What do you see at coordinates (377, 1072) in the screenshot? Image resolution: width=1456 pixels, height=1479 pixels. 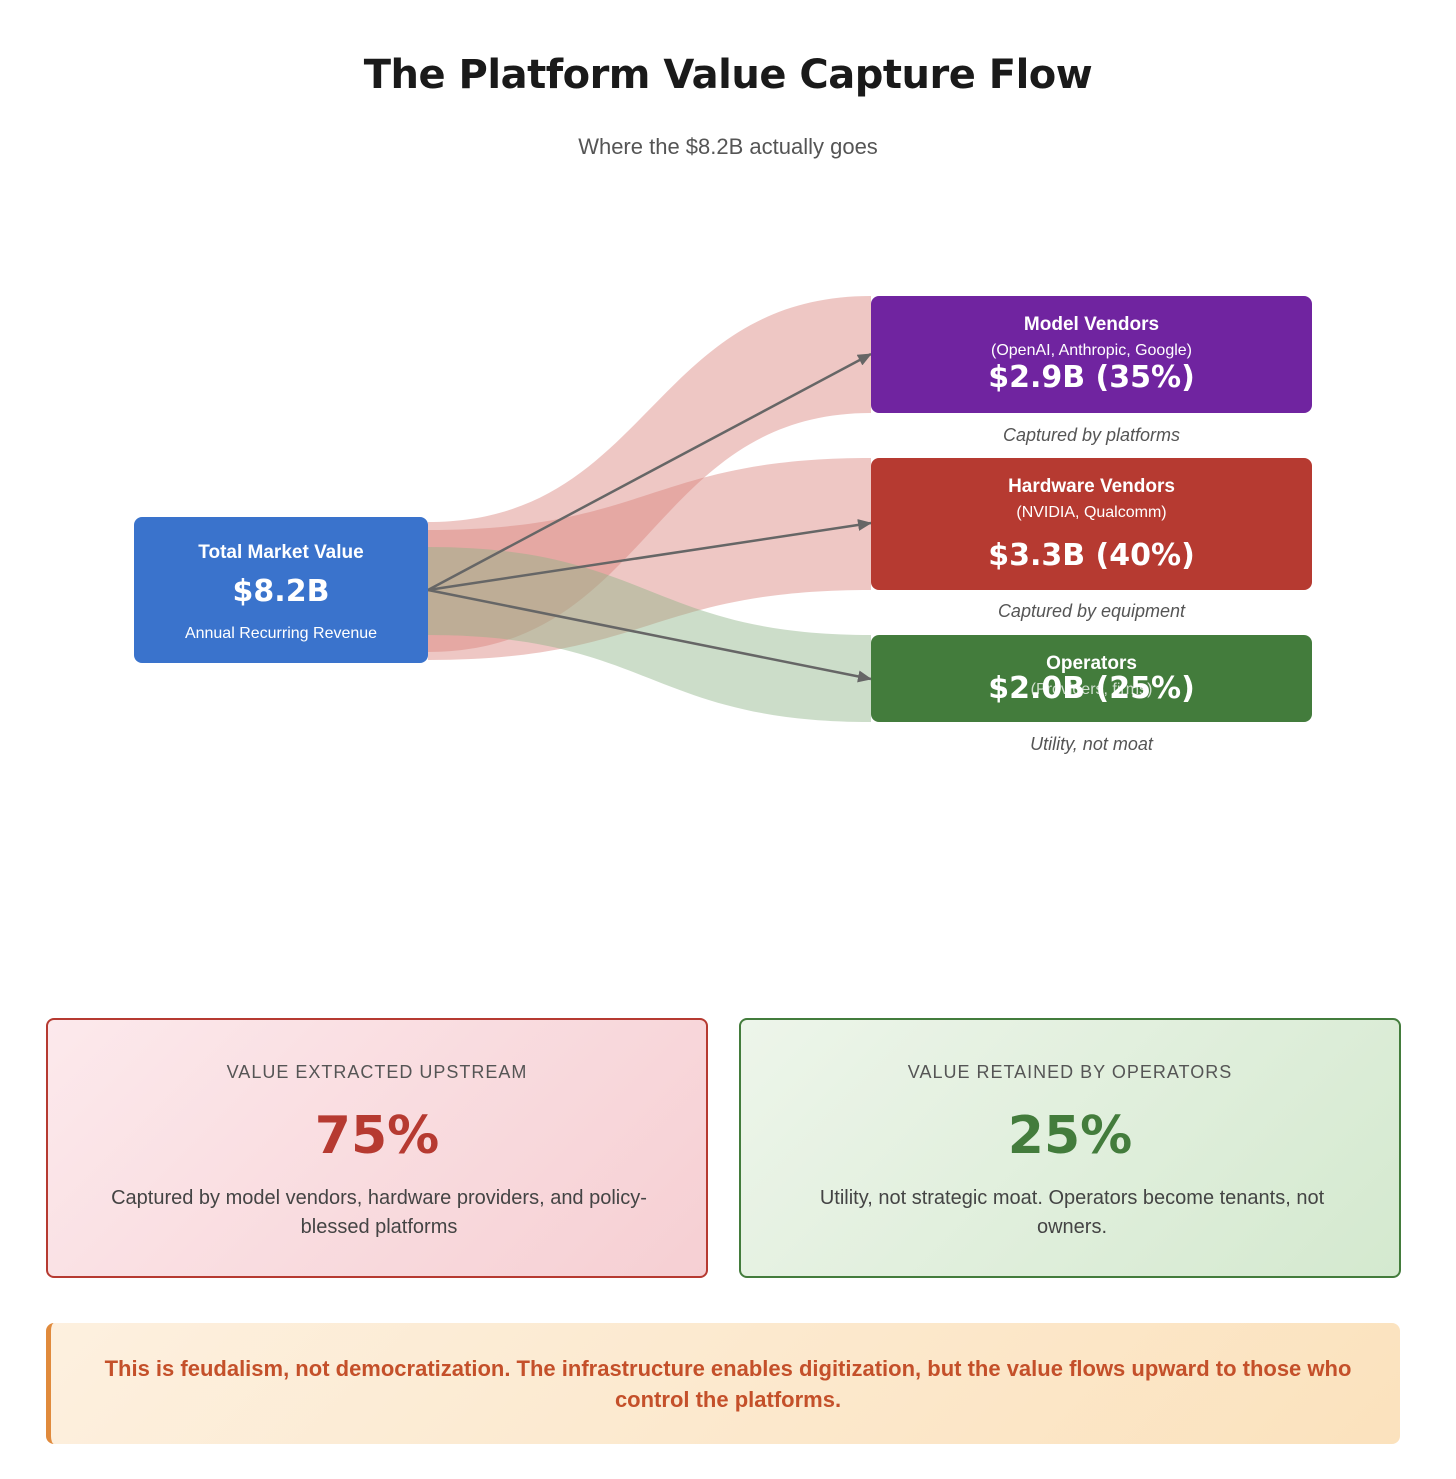 I see `card-upstream-label: VALUE EXTRACTED UPSTREAM` at bounding box center [377, 1072].